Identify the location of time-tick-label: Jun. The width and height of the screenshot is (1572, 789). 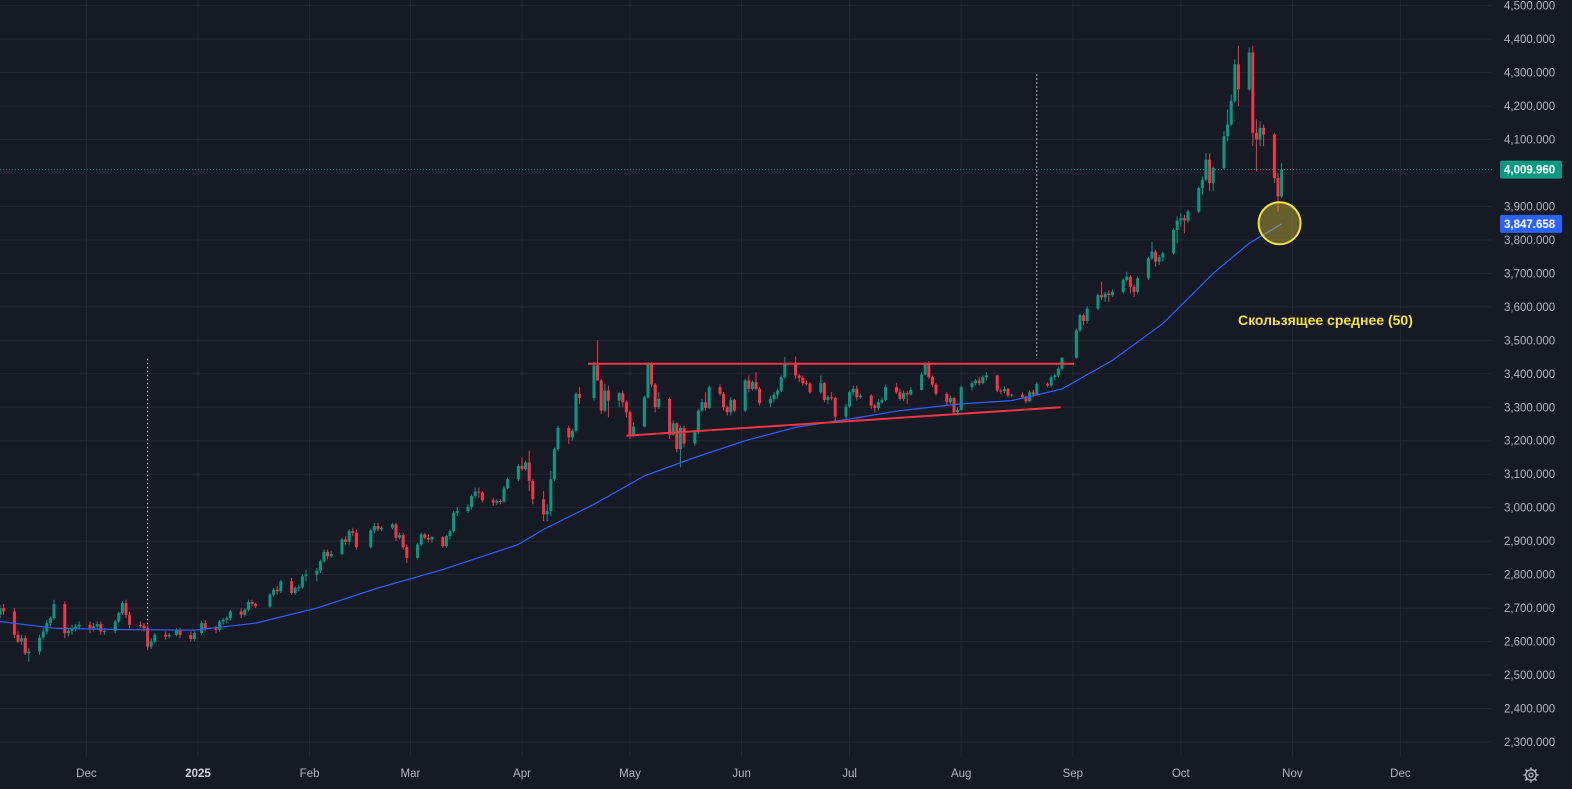
(741, 774).